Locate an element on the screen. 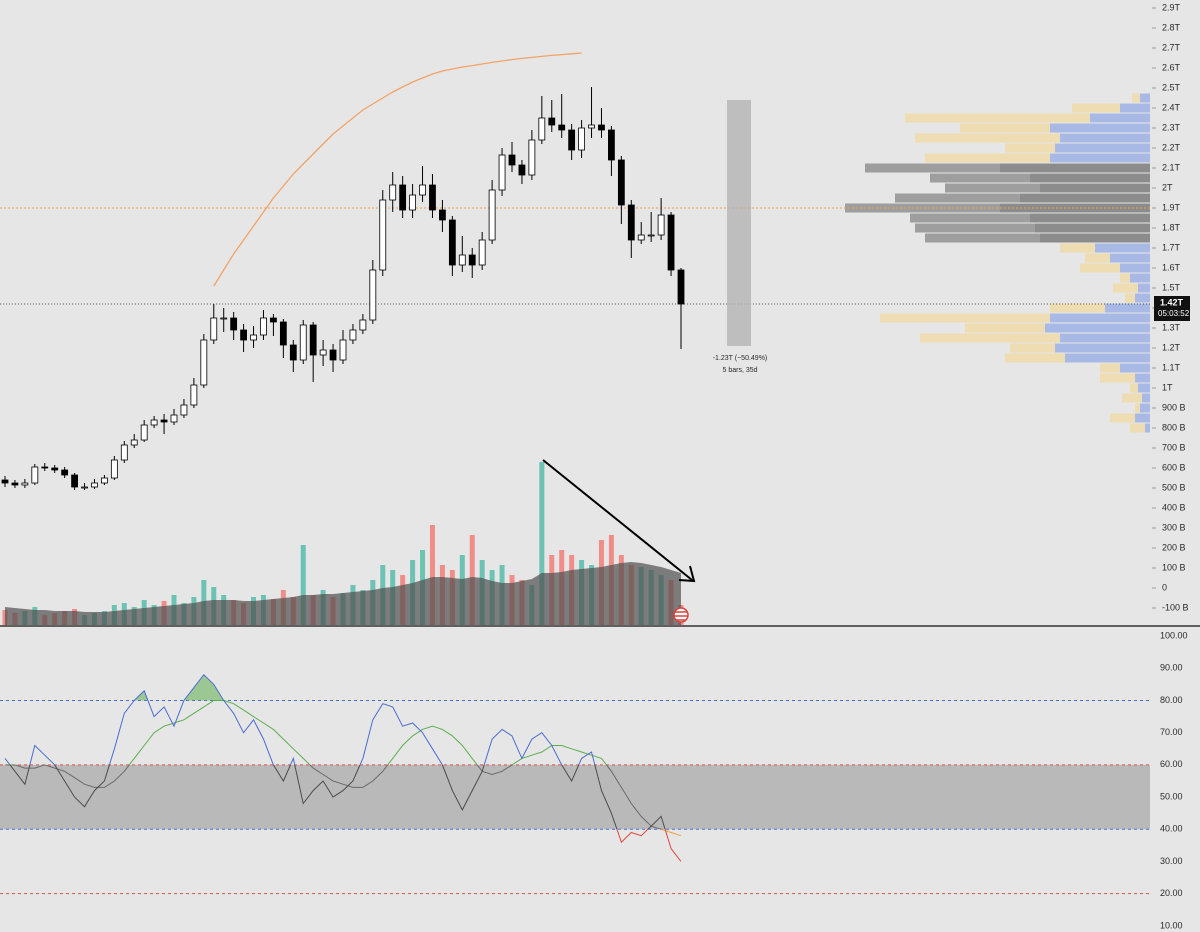 The image size is (1200, 932). y-tick-label: 1.8T is located at coordinates (1171, 227).